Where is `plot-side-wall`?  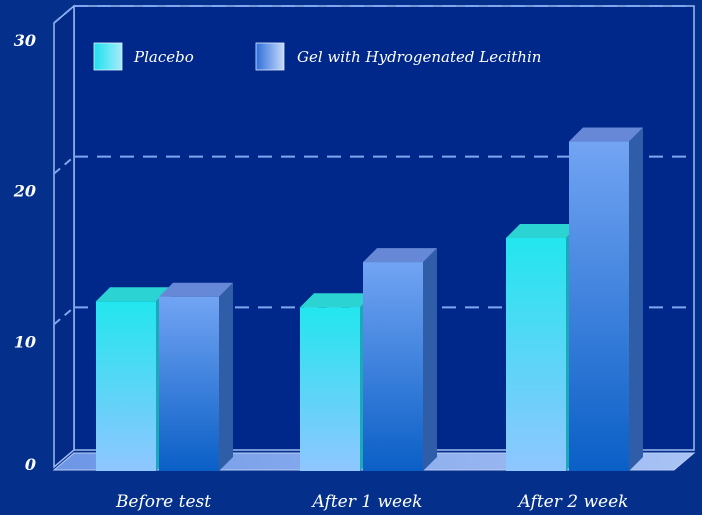 plot-side-wall is located at coordinates (64, 236).